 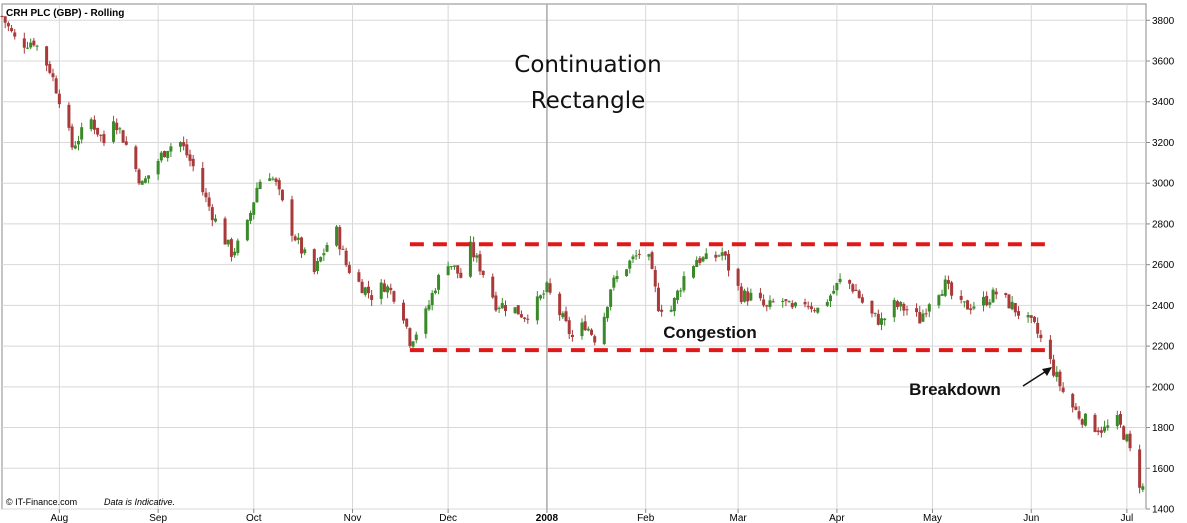 What do you see at coordinates (1163, 428) in the screenshot?
I see `y-tick-label: 1800` at bounding box center [1163, 428].